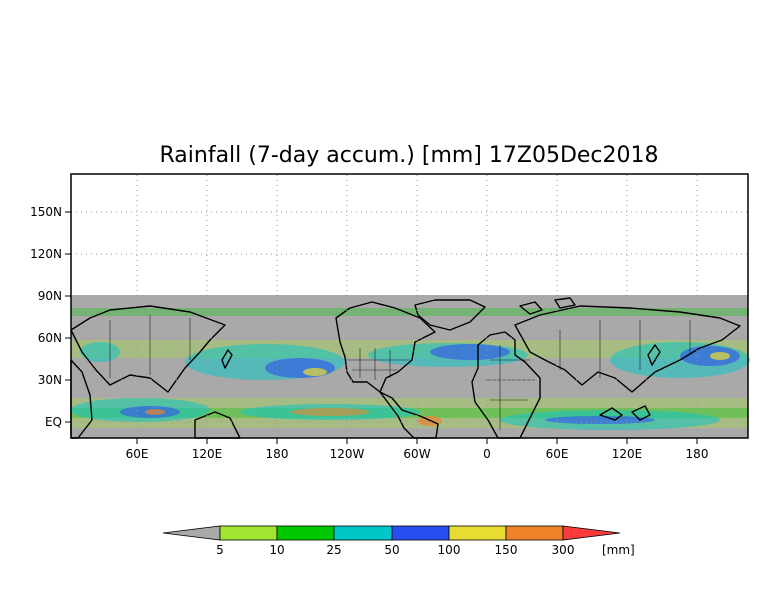  I want to click on lon-label-60e: 60E, so click(137, 454).